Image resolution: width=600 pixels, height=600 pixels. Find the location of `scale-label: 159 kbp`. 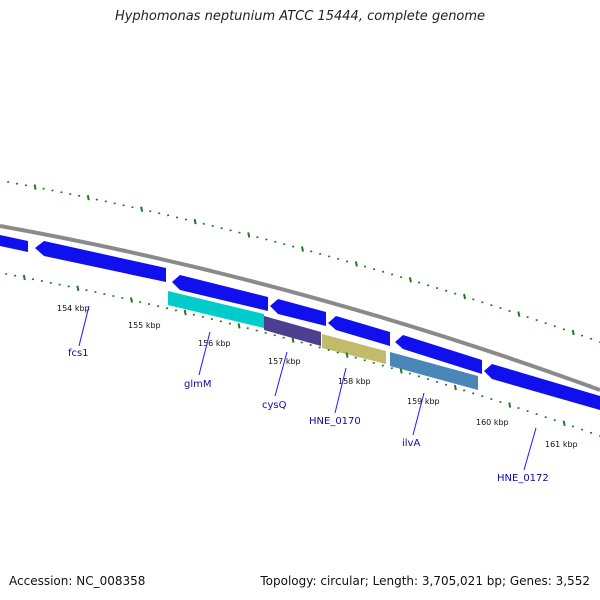

scale-label: 159 kbp is located at coordinates (423, 401).